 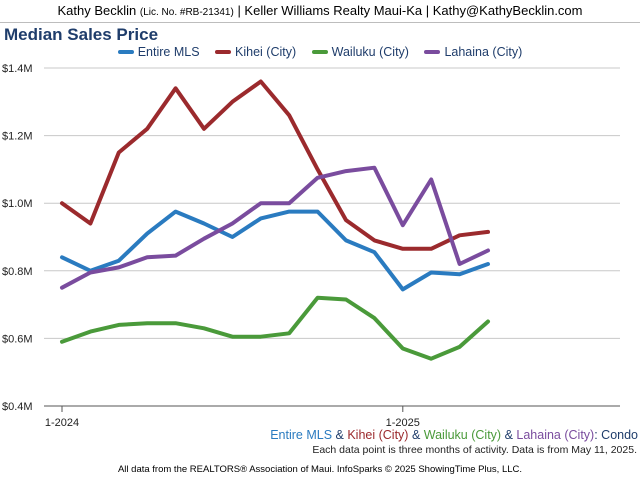 I want to click on y-tick-label: $1.2M, so click(x=17, y=137).